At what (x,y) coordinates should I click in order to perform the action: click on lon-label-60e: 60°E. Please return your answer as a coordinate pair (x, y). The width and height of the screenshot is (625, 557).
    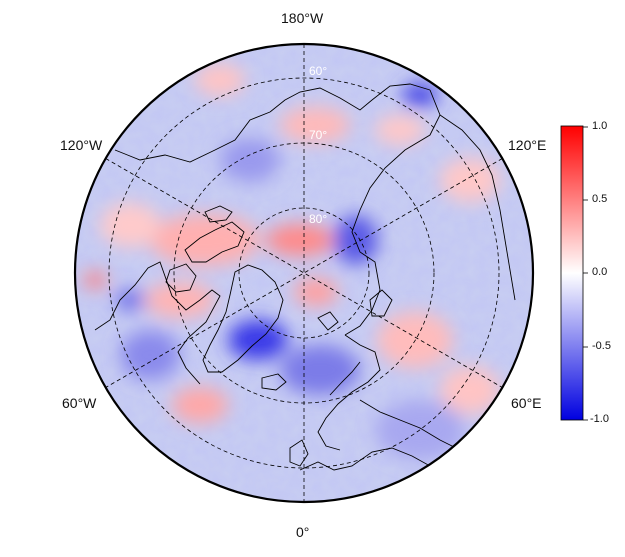
    Looking at the image, I should click on (526, 403).